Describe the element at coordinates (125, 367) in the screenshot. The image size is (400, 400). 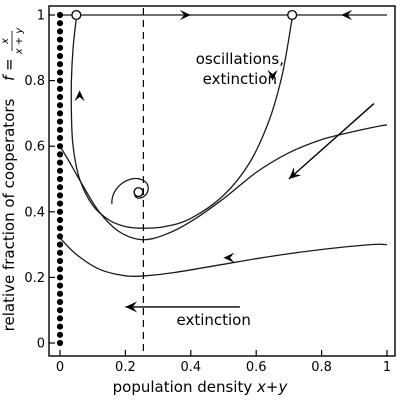
I see `x-tick-label: 0.2` at that location.